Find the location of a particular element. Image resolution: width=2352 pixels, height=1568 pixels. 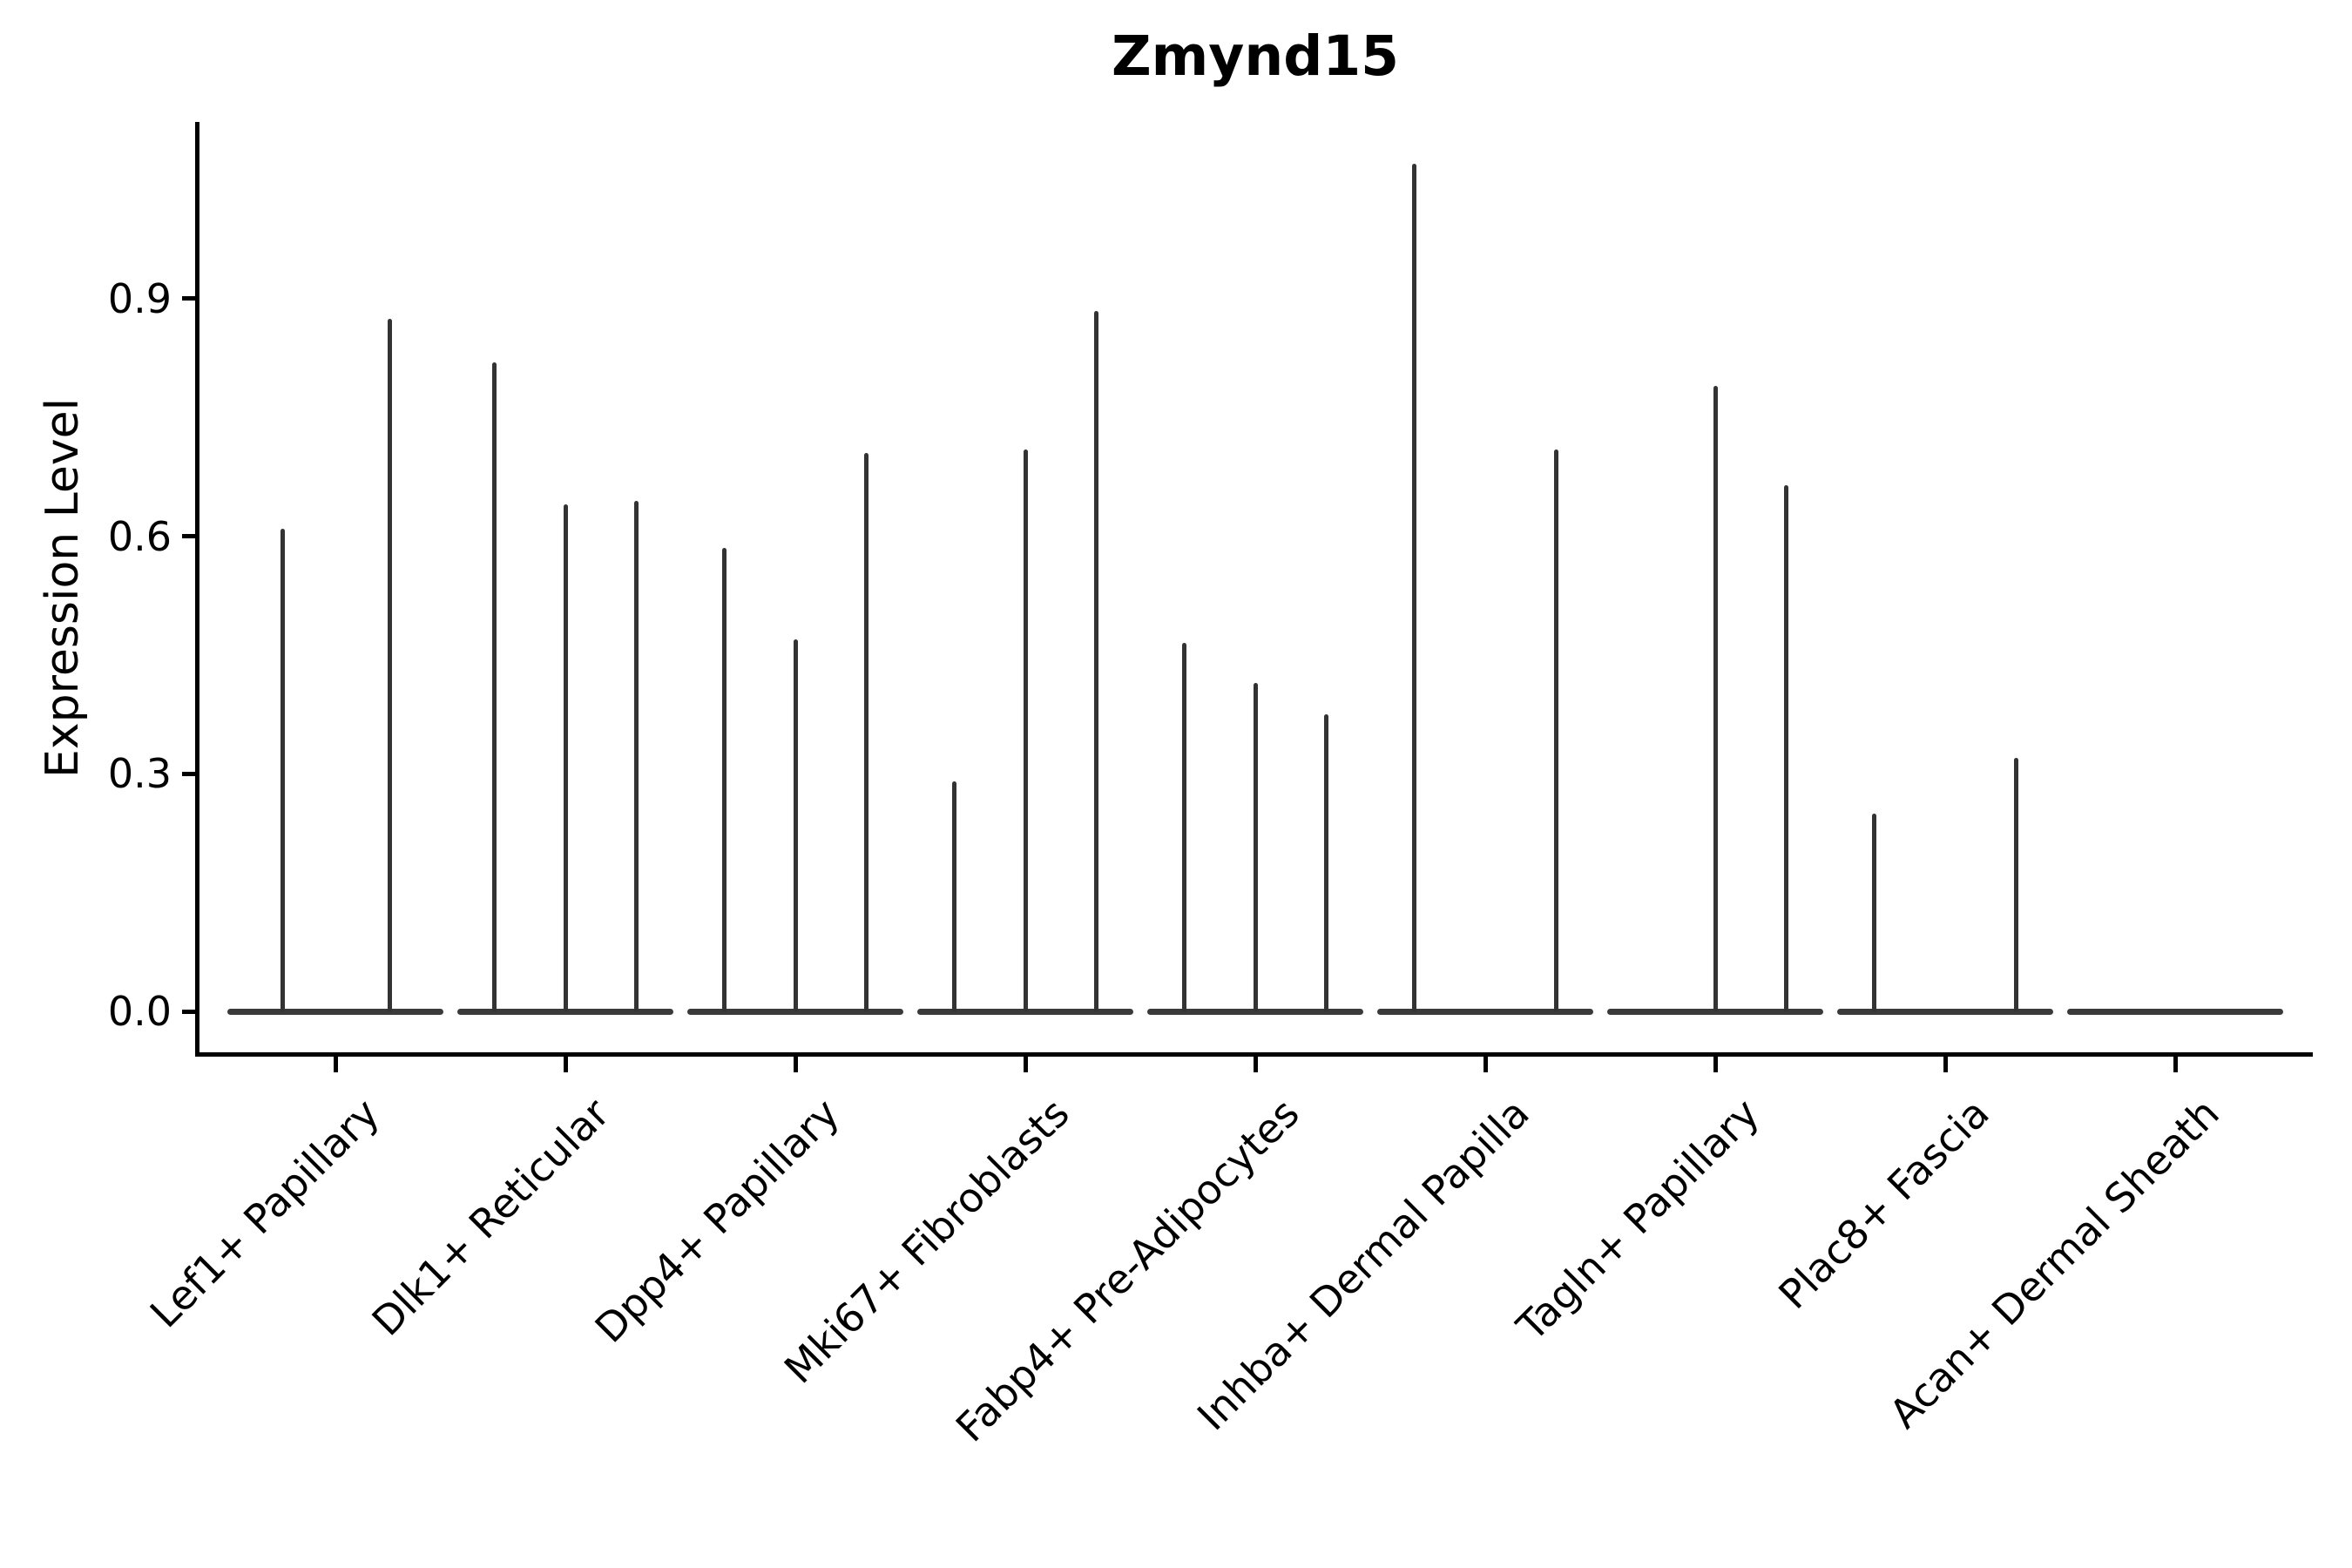

x-axis-spine is located at coordinates (1254, 1054).